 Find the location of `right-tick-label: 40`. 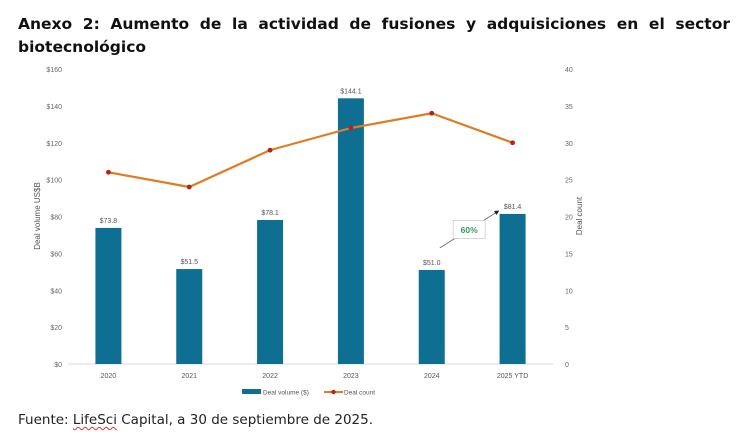

right-tick-label: 40 is located at coordinates (569, 70).